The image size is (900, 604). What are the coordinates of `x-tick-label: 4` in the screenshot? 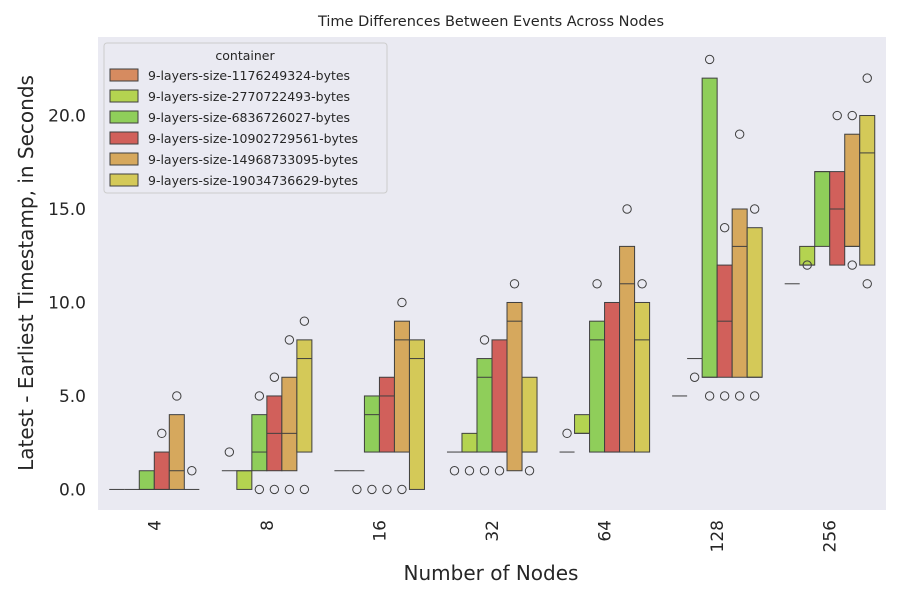 It's located at (155, 525).